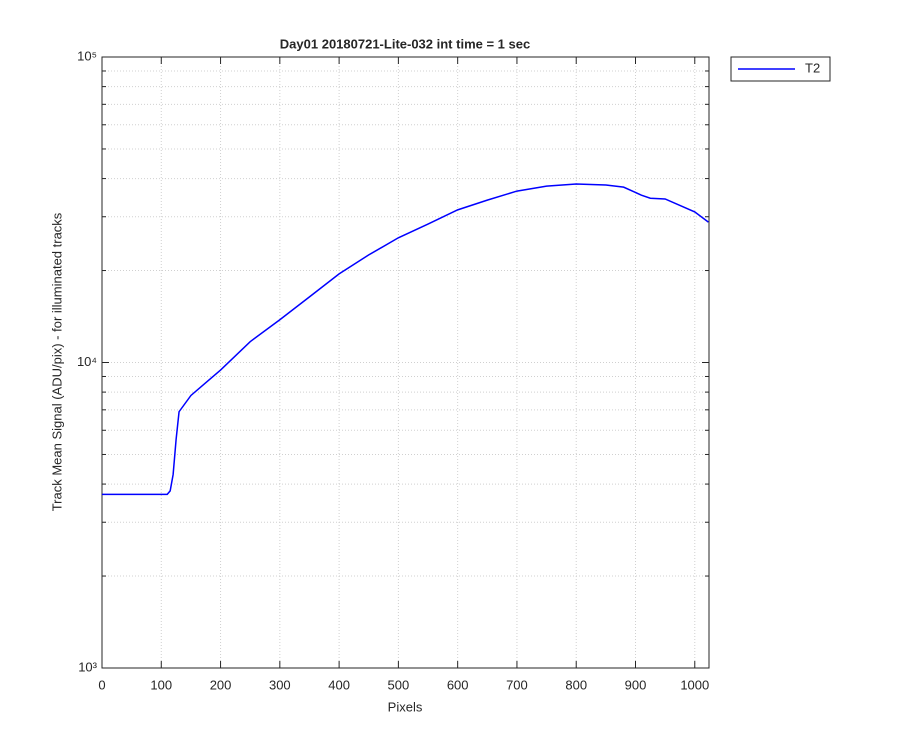  Describe the element at coordinates (576, 684) in the screenshot. I see `x-tick-label: 800` at that location.